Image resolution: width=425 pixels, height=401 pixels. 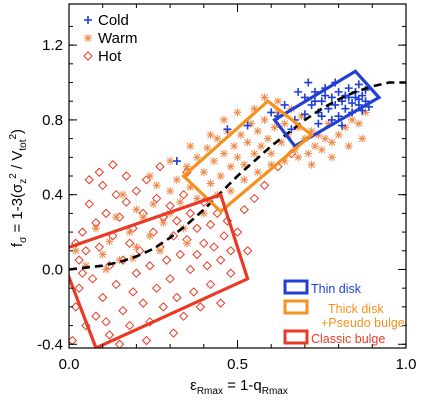 I want to click on y-axis-label: fσ = 1-3(σz2 / Vtot2), so click(x=18, y=188).